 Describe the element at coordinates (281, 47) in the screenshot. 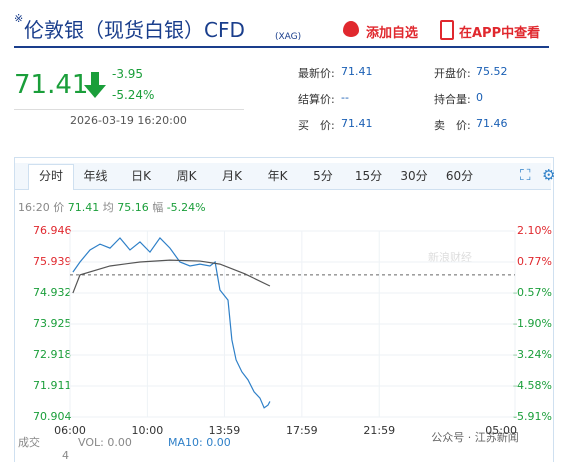

I see `header-rule` at that location.